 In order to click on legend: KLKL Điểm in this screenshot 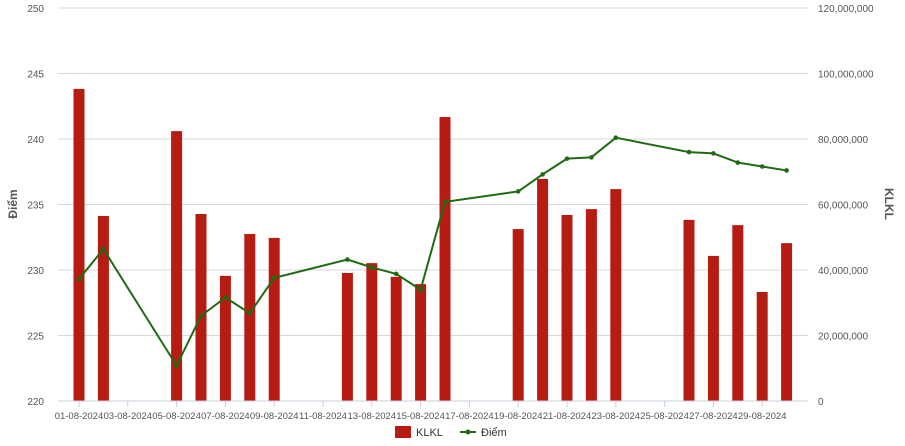, I will do `click(451, 432)`.